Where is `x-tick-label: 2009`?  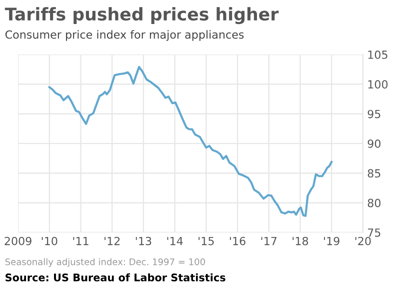
x-tick-label: 2009 is located at coordinates (18, 241).